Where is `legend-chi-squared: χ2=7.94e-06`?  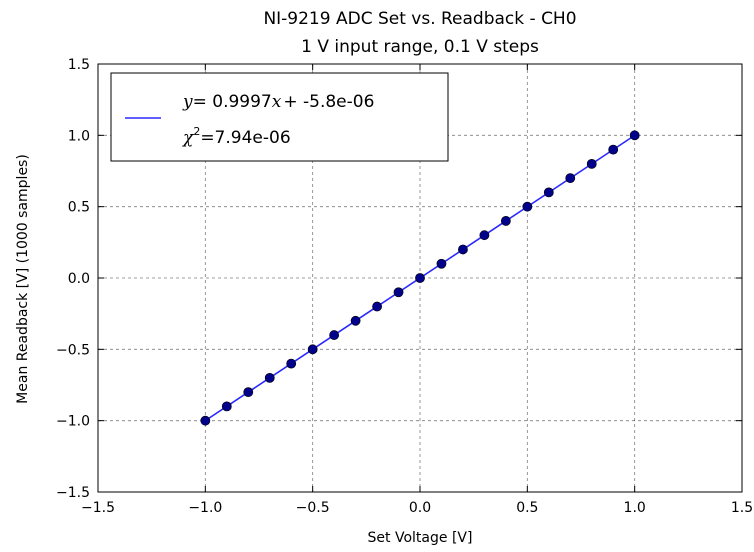
legend-chi-squared: χ2=7.94e-06 is located at coordinates (236, 136).